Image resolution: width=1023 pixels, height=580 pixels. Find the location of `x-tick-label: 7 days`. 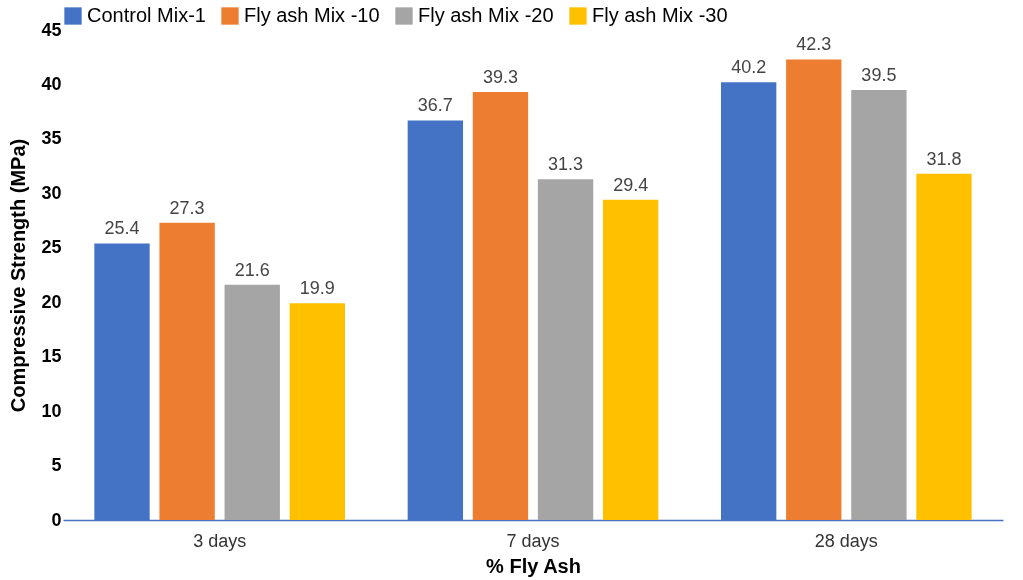

x-tick-label: 7 days is located at coordinates (533, 540).